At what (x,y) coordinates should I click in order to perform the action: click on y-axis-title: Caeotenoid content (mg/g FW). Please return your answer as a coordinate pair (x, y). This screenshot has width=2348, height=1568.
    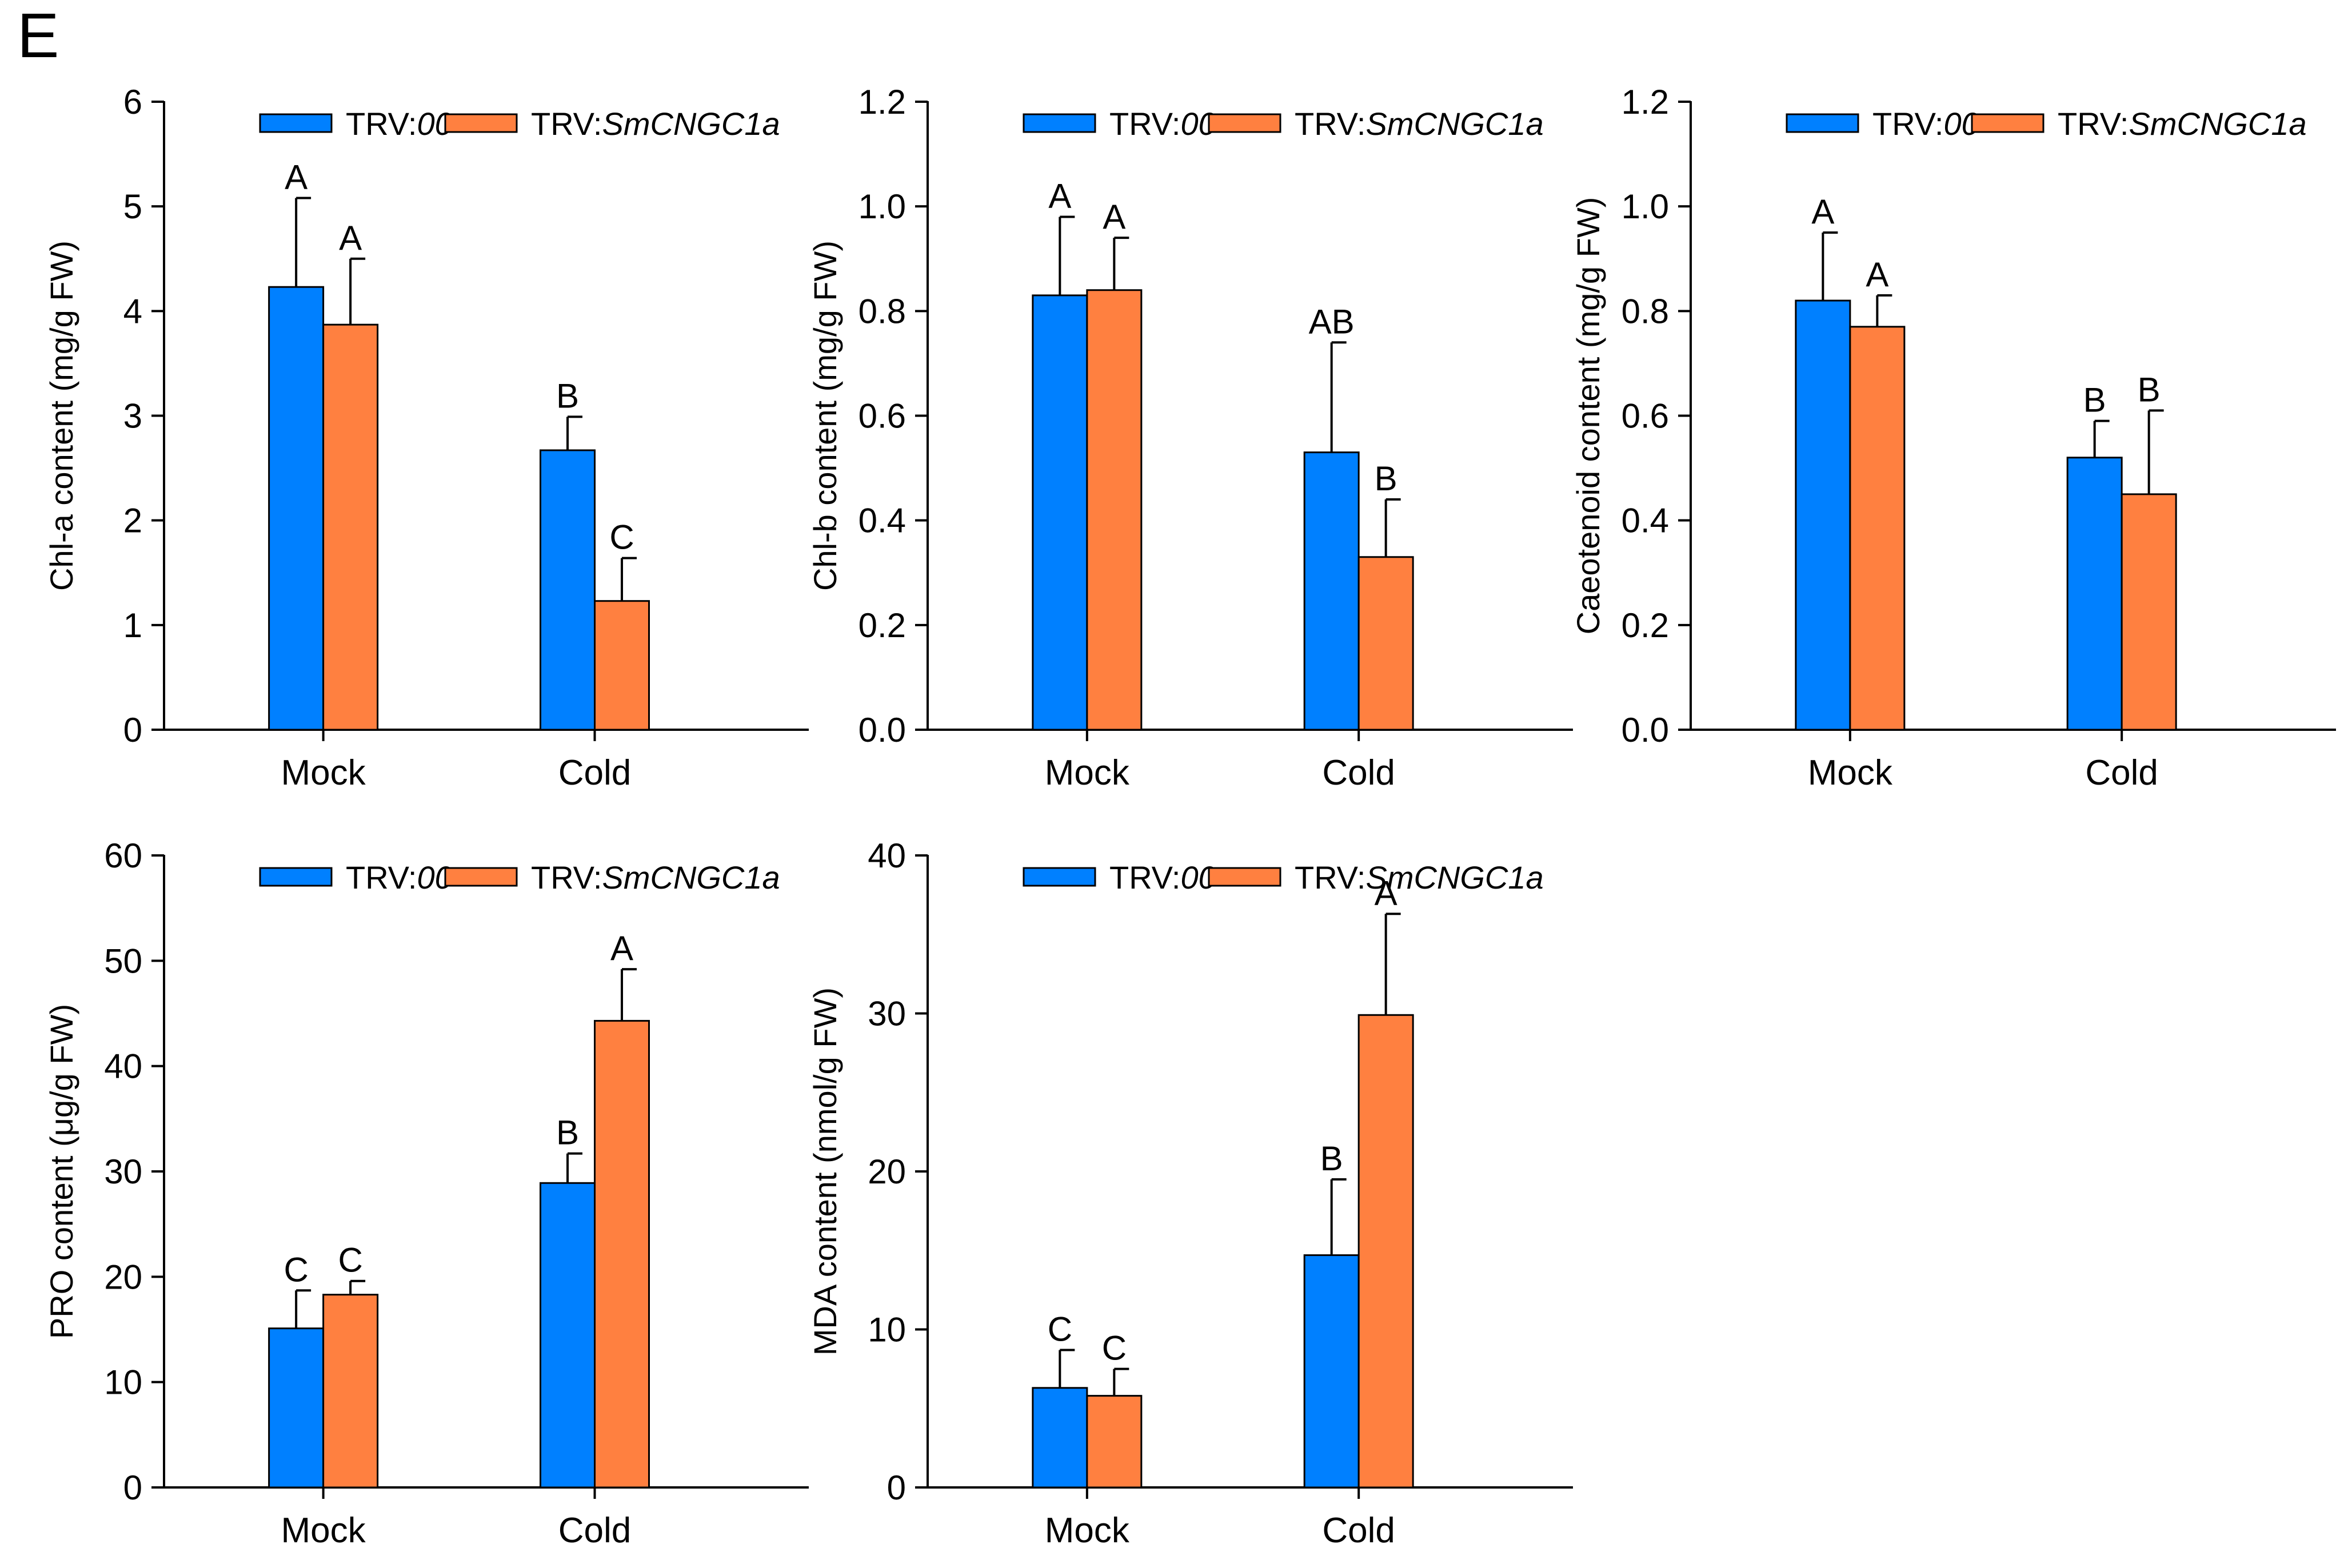
    Looking at the image, I should click on (1588, 416).